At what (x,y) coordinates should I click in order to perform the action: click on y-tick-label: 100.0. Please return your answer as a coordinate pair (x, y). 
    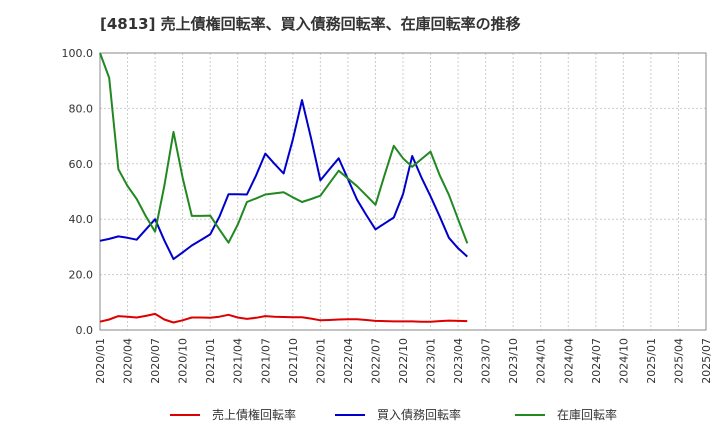
    Looking at the image, I should click on (78, 53).